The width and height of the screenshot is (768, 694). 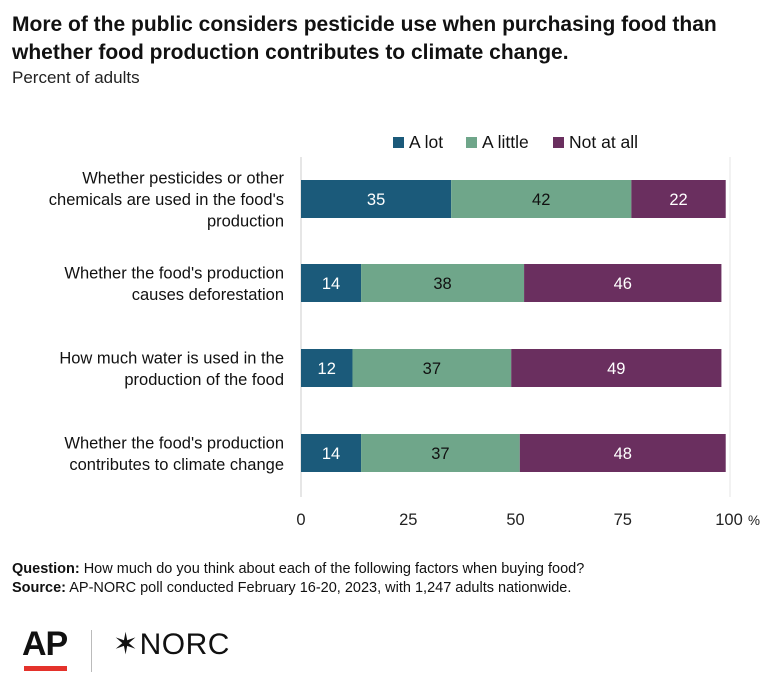 What do you see at coordinates (176, 465) in the screenshot?
I see `category-label-3-1: contributes to climate change` at bounding box center [176, 465].